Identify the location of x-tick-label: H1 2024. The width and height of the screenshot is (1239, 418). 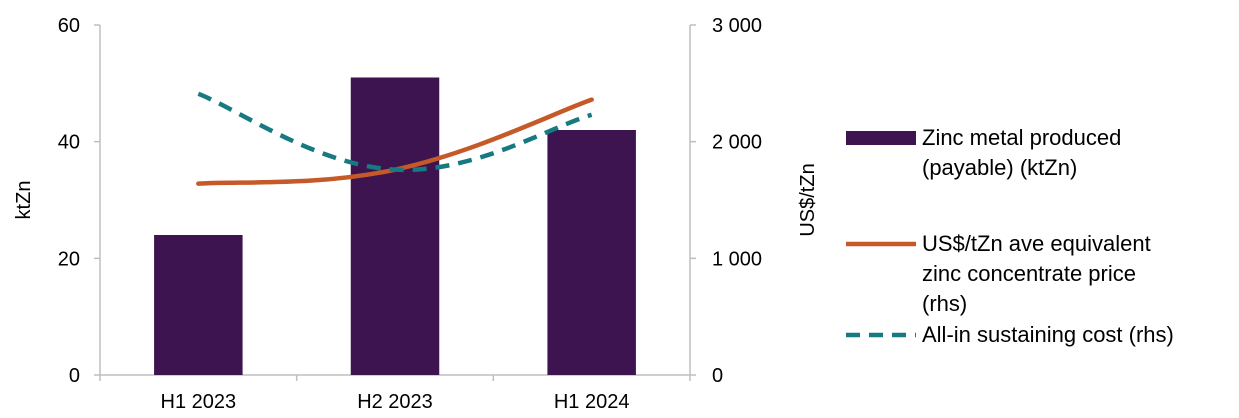
(592, 402).